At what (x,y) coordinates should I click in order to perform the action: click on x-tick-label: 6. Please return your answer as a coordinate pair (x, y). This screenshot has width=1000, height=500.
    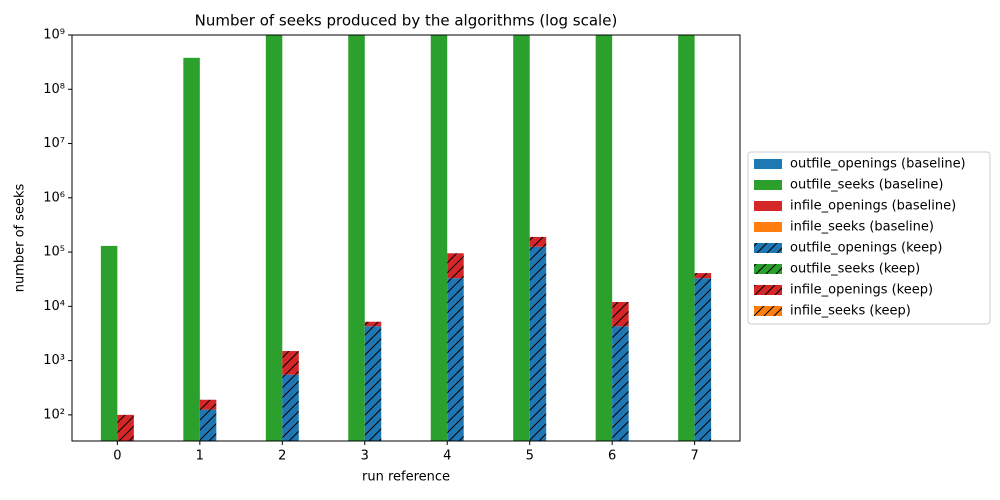
    Looking at the image, I should click on (612, 456).